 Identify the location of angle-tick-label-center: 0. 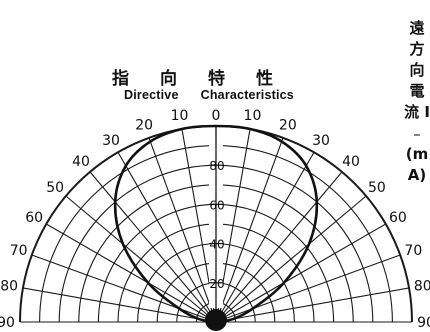
(216, 116).